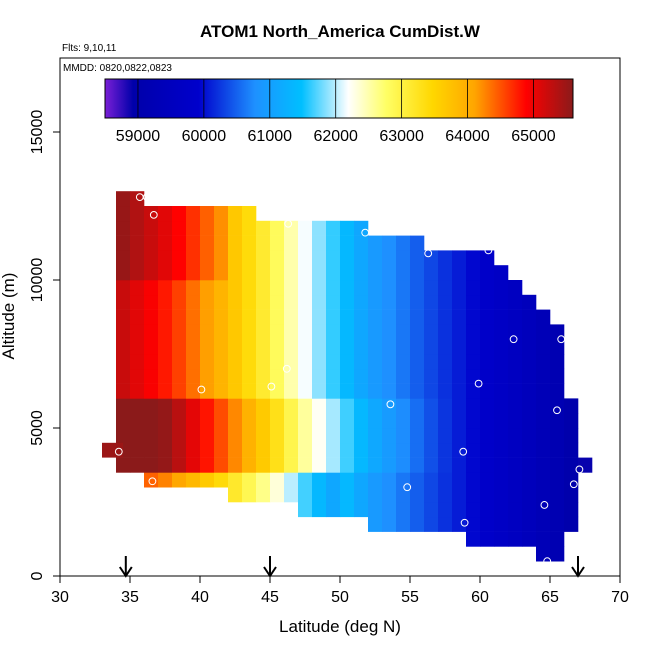 The height and width of the screenshot is (650, 650). Describe the element at coordinates (200, 597) in the screenshot. I see `x-tick-label: 40` at that location.